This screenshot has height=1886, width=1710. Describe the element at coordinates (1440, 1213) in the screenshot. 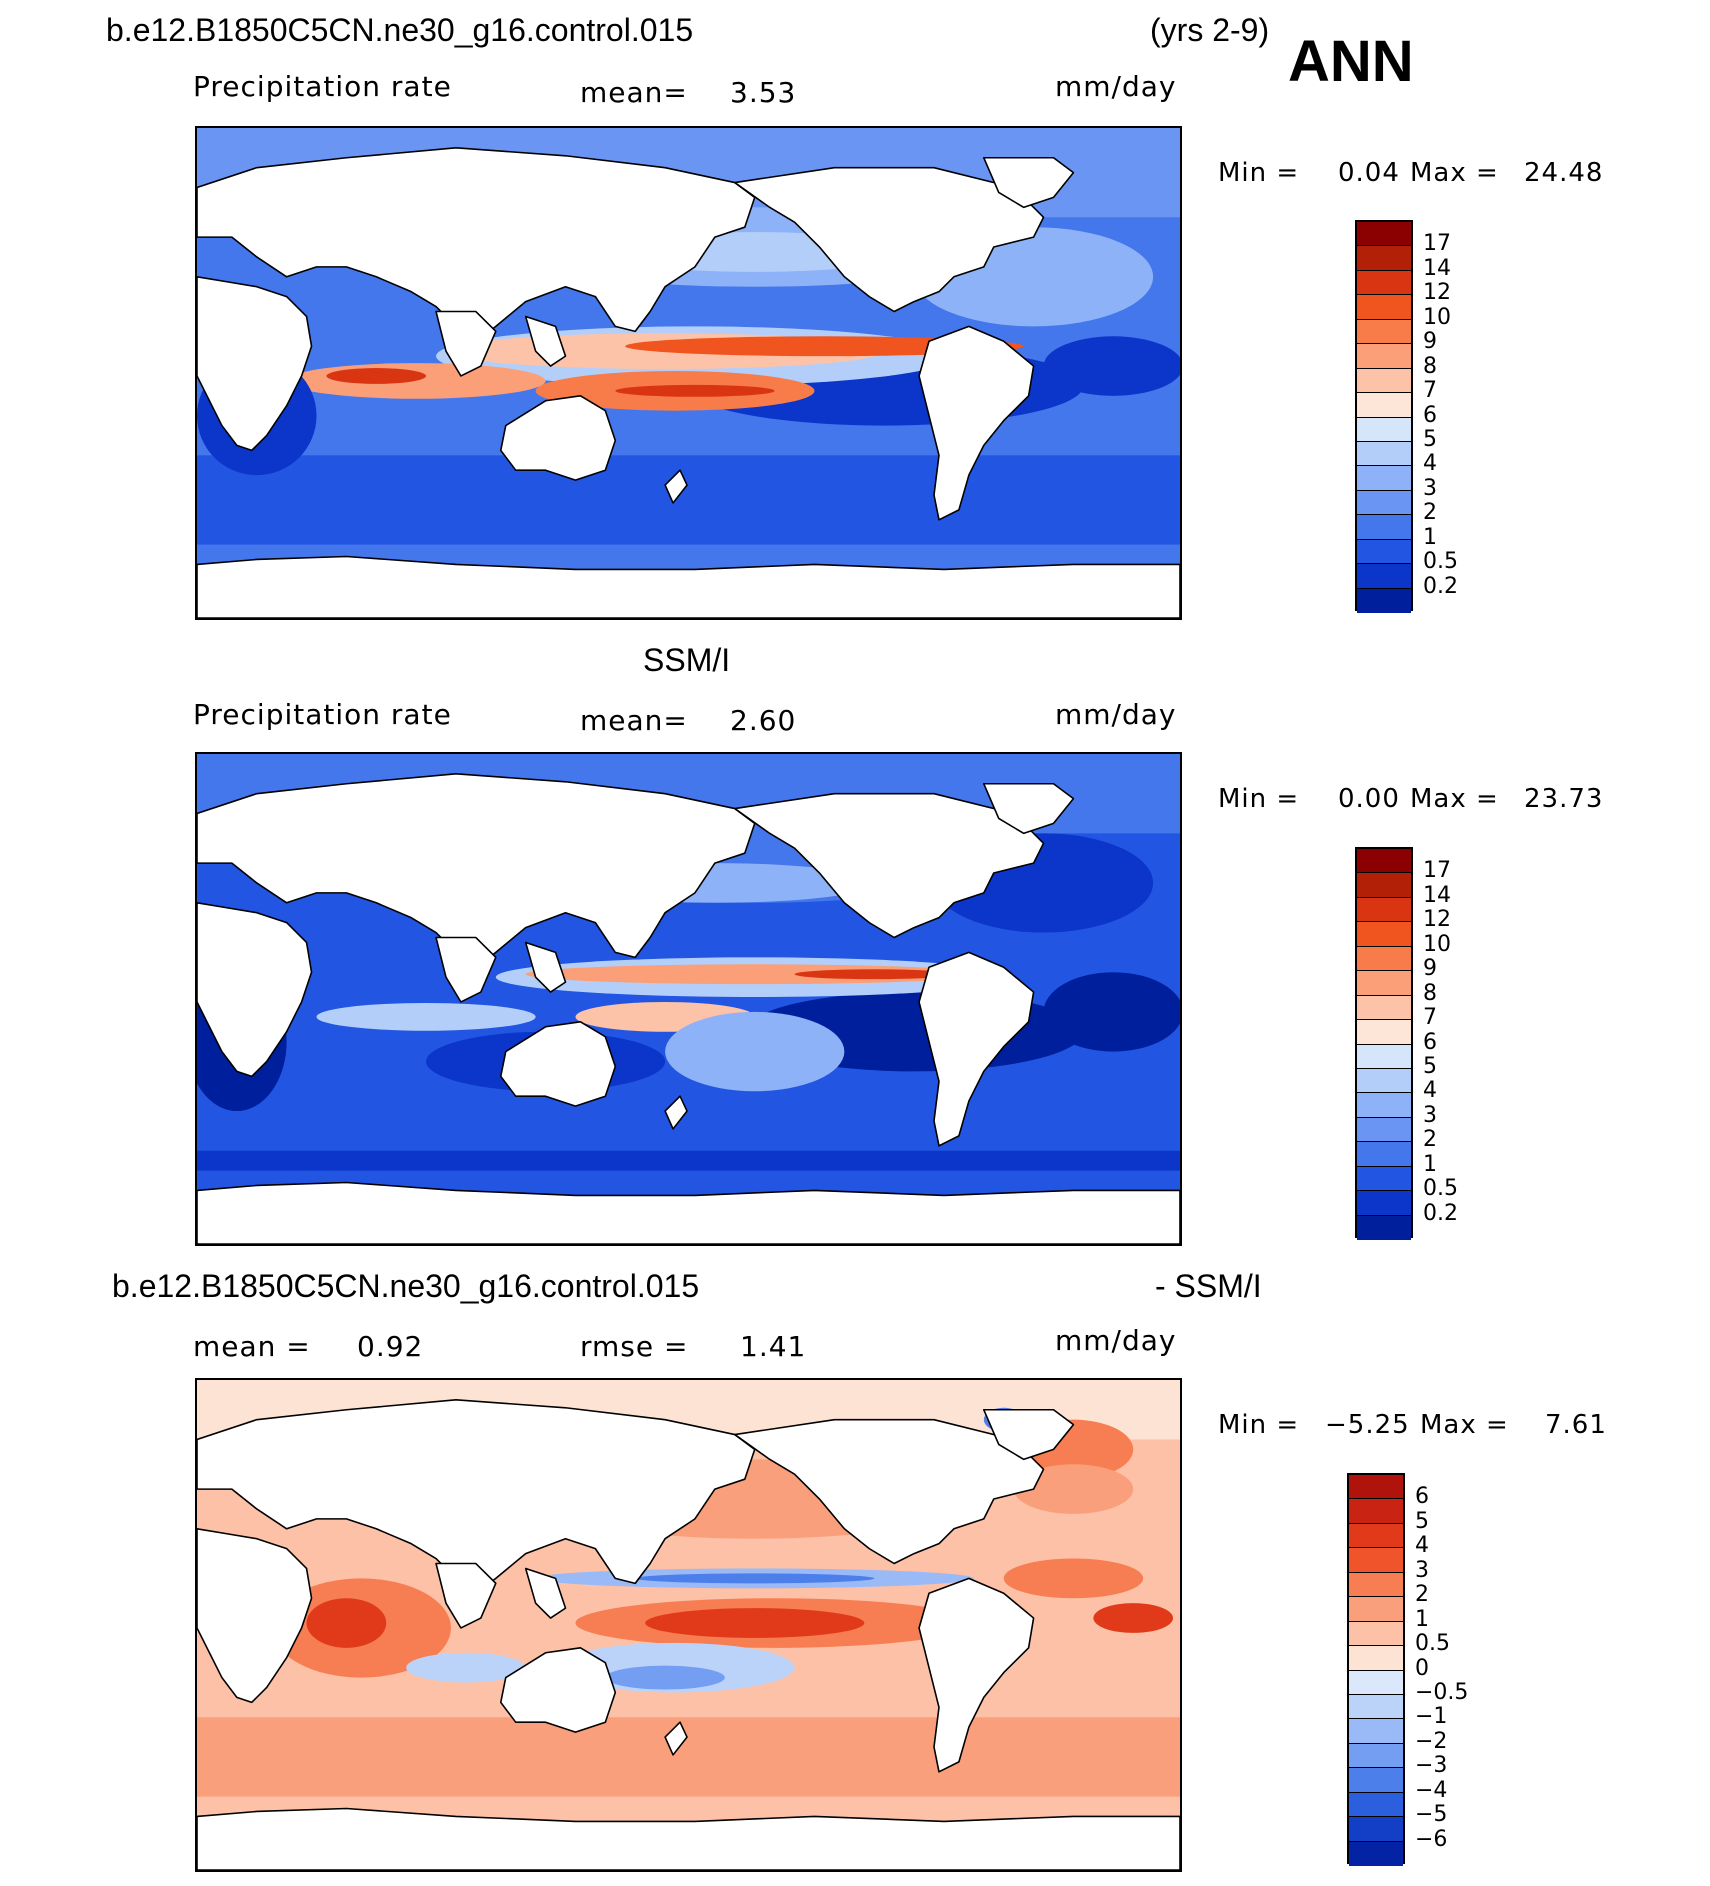

I see `colorbar-tick-label: 0.2` at that location.